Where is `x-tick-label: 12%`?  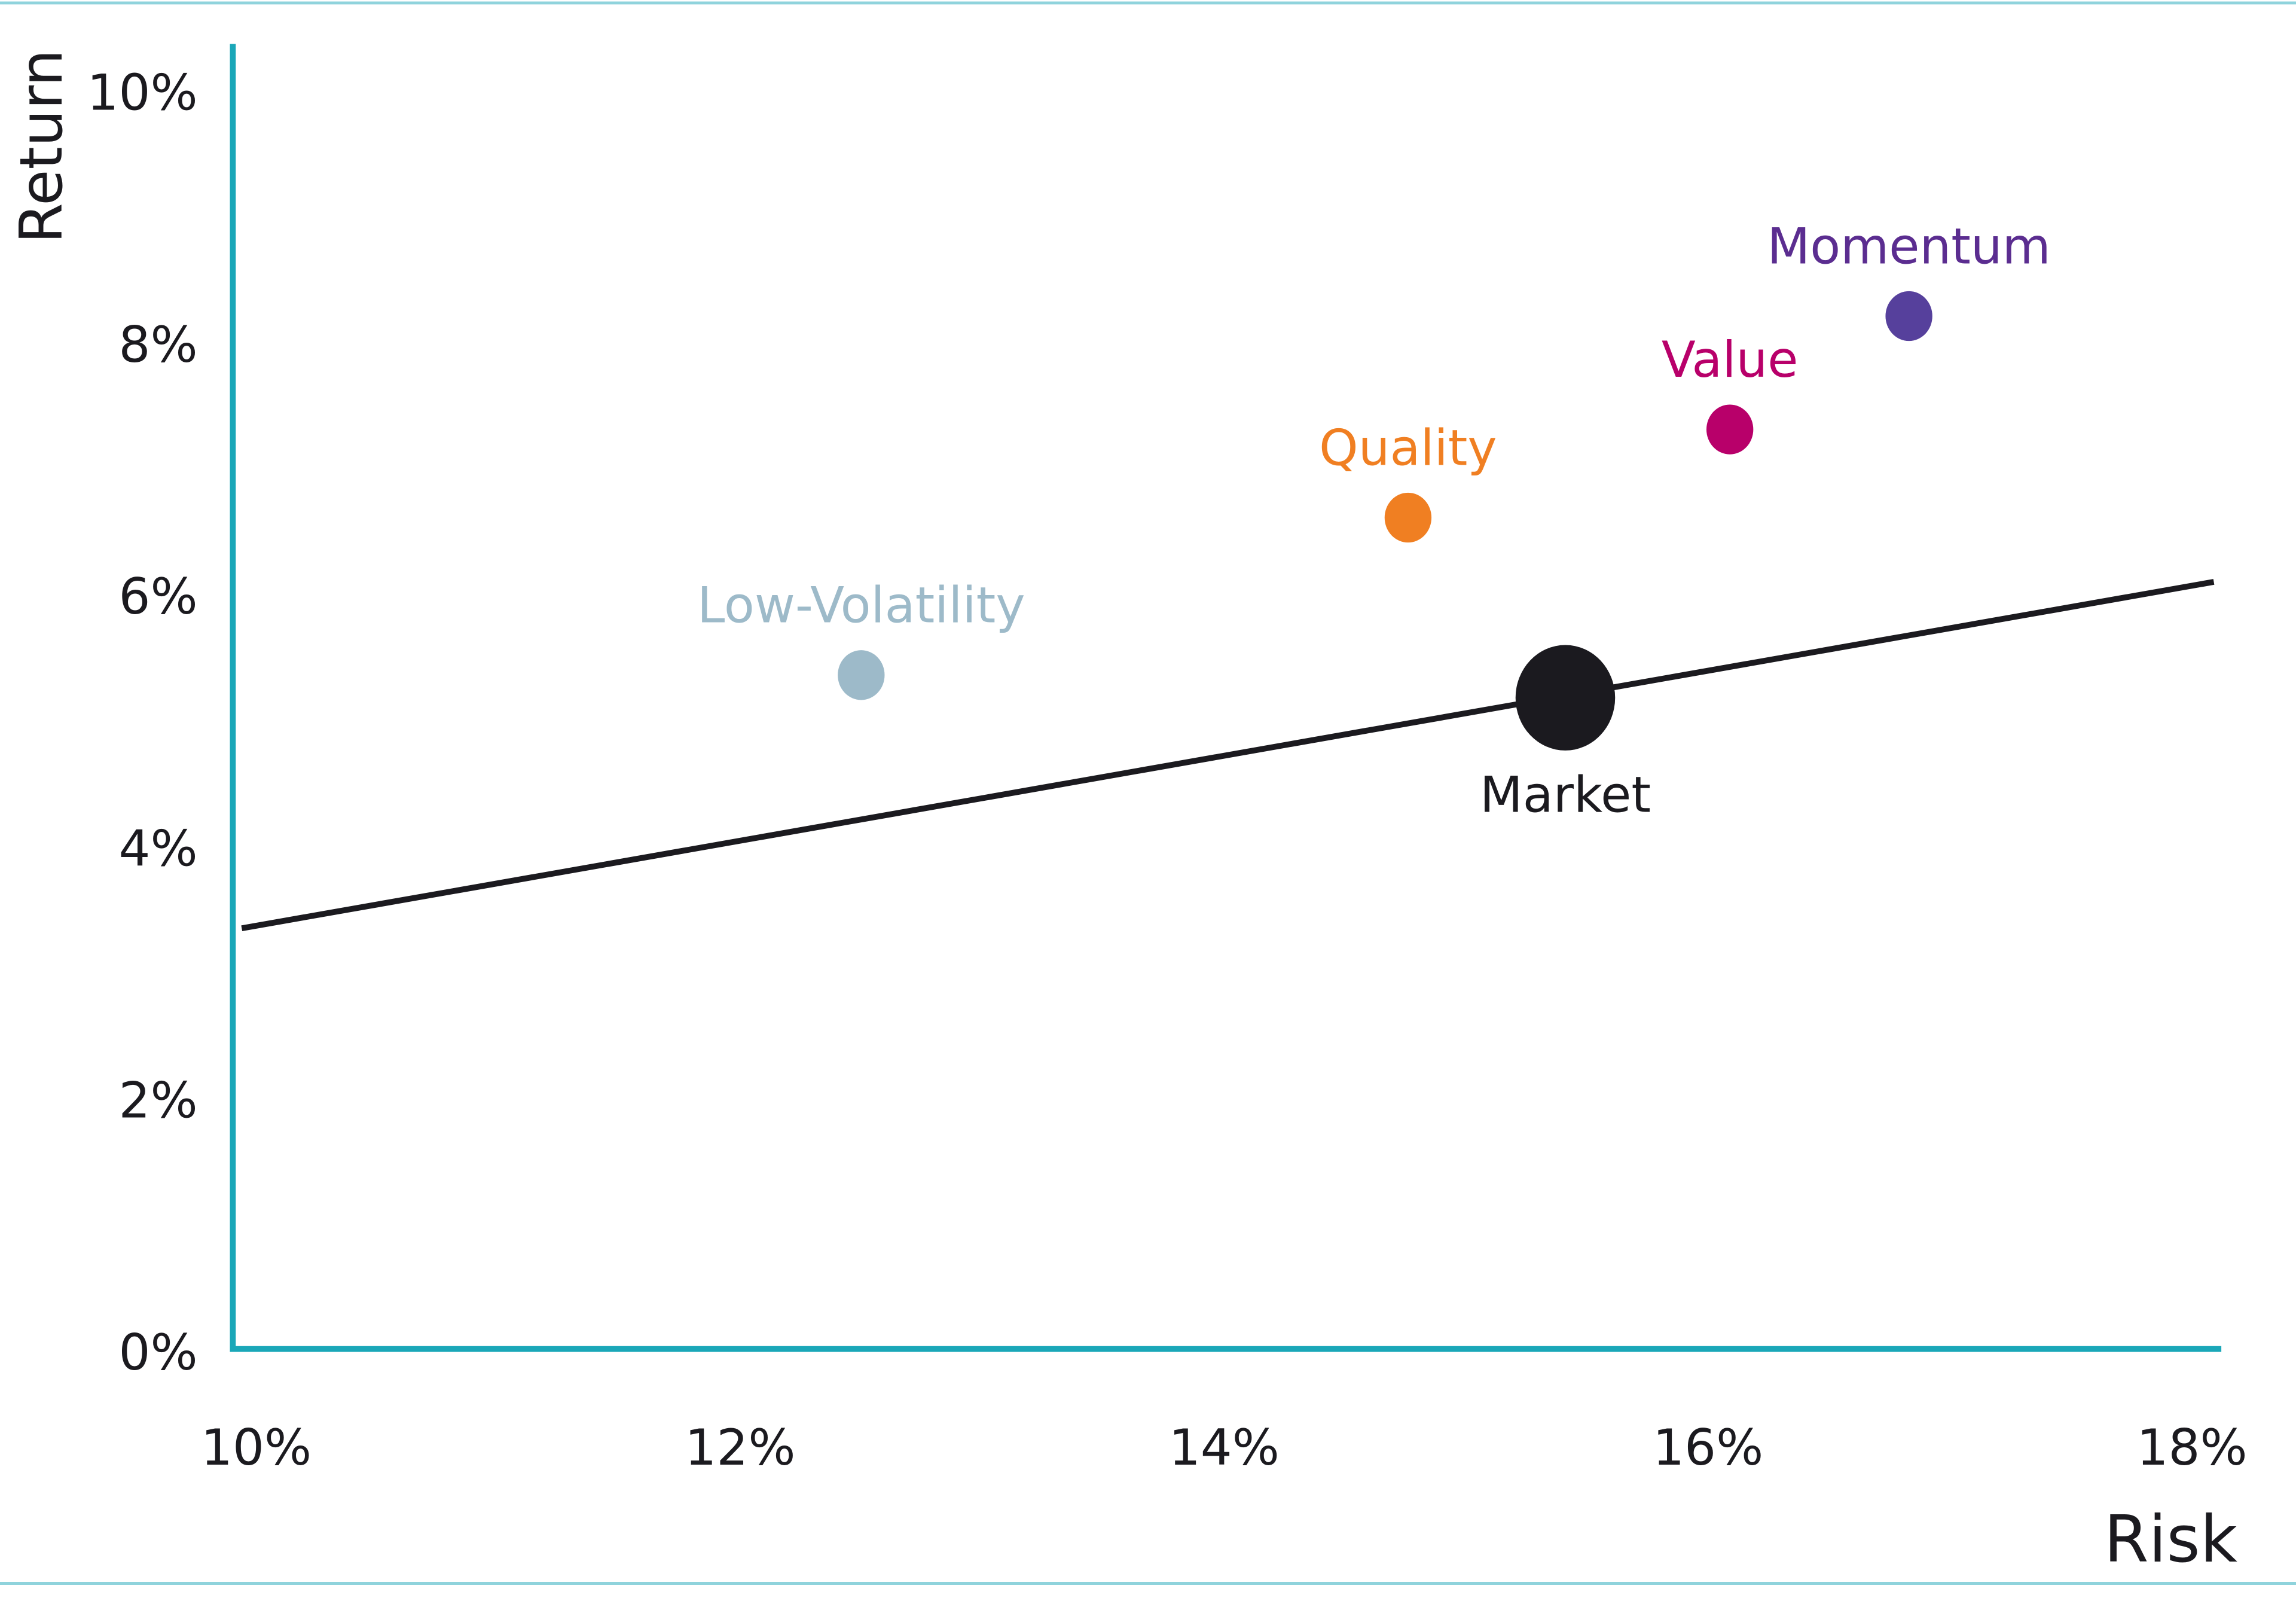 x-tick-label: 12% is located at coordinates (740, 1448).